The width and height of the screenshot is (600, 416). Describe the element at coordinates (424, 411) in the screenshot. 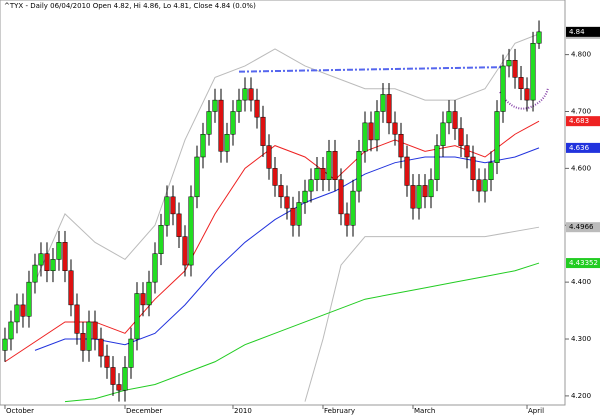

I see `x-tick-label: March` at that location.